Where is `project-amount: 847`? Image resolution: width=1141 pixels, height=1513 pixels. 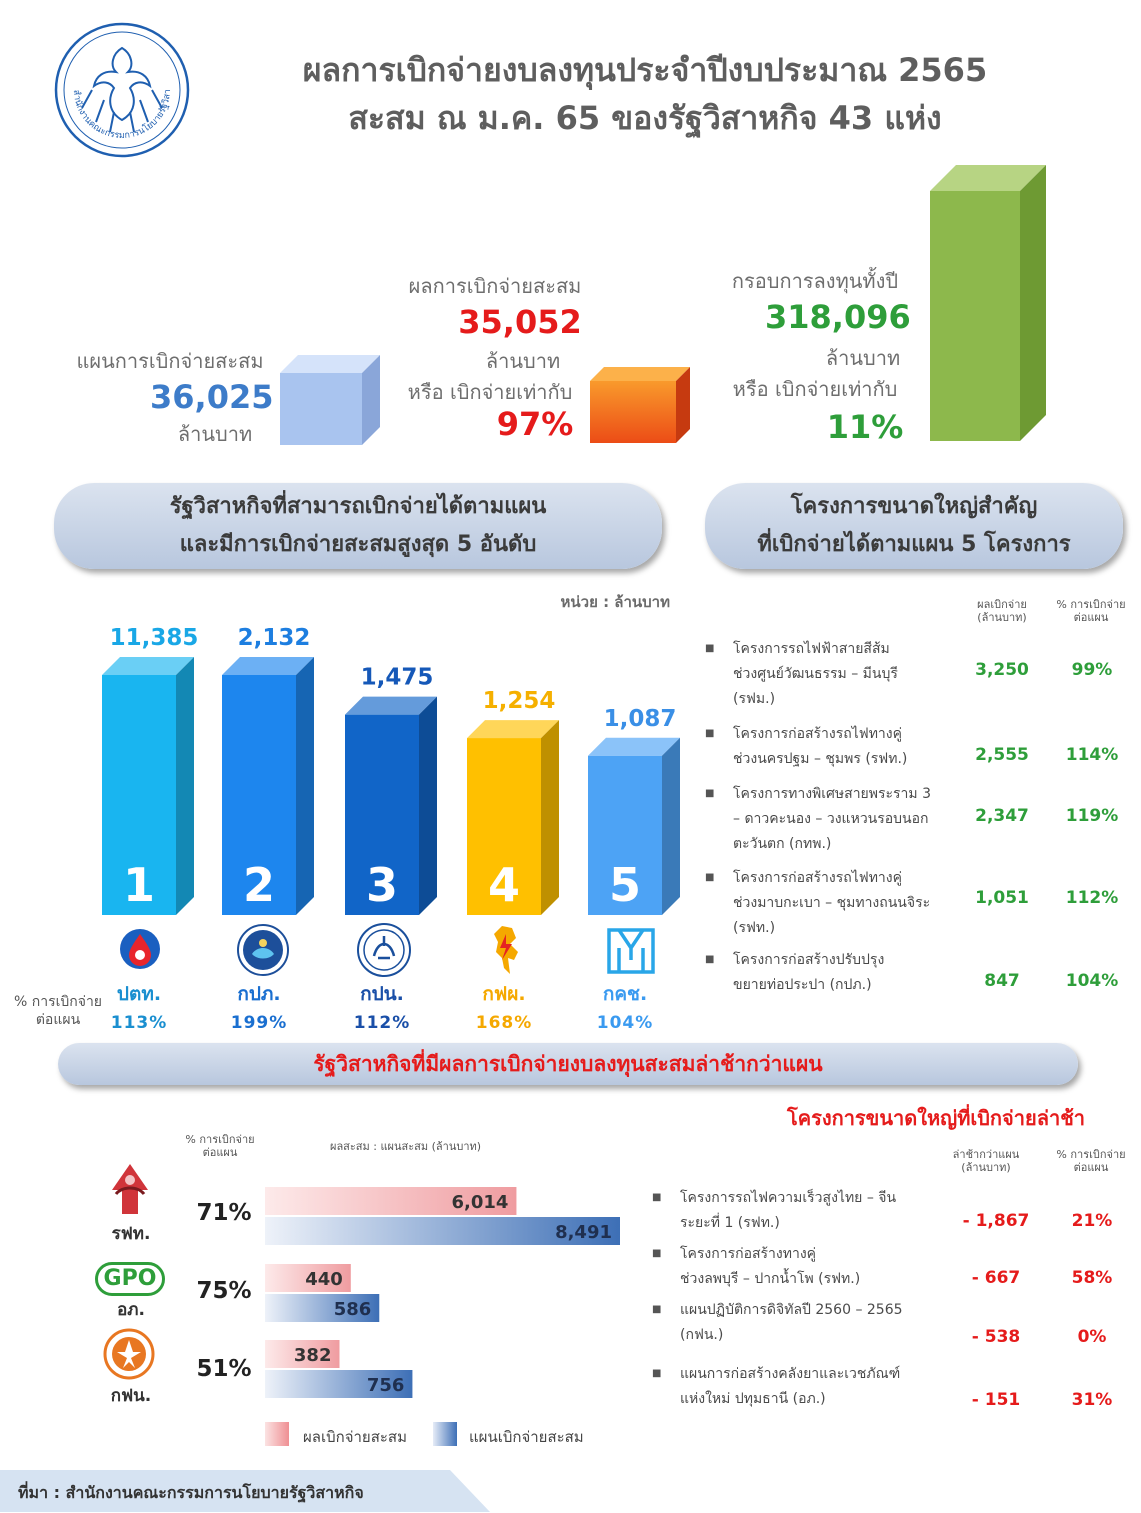 project-amount: 847 is located at coordinates (1002, 981).